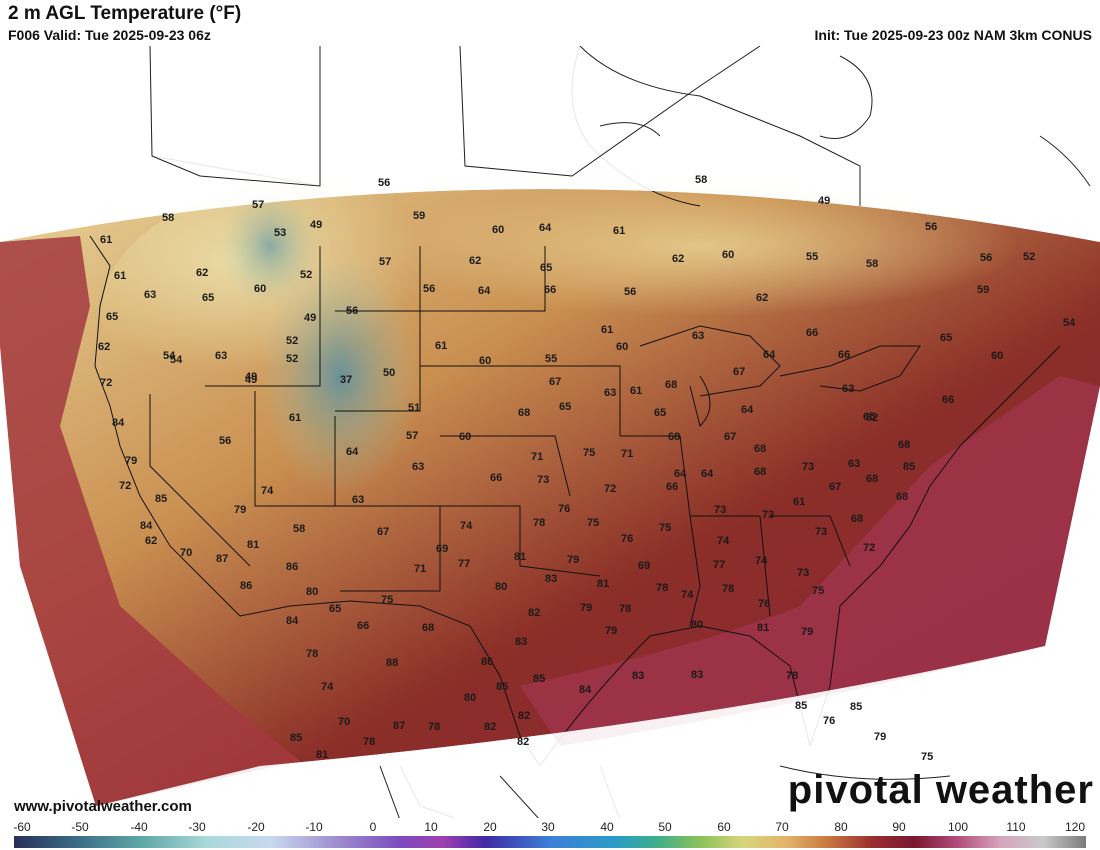  I want to click on cool-canada-region, so click(700, 246).